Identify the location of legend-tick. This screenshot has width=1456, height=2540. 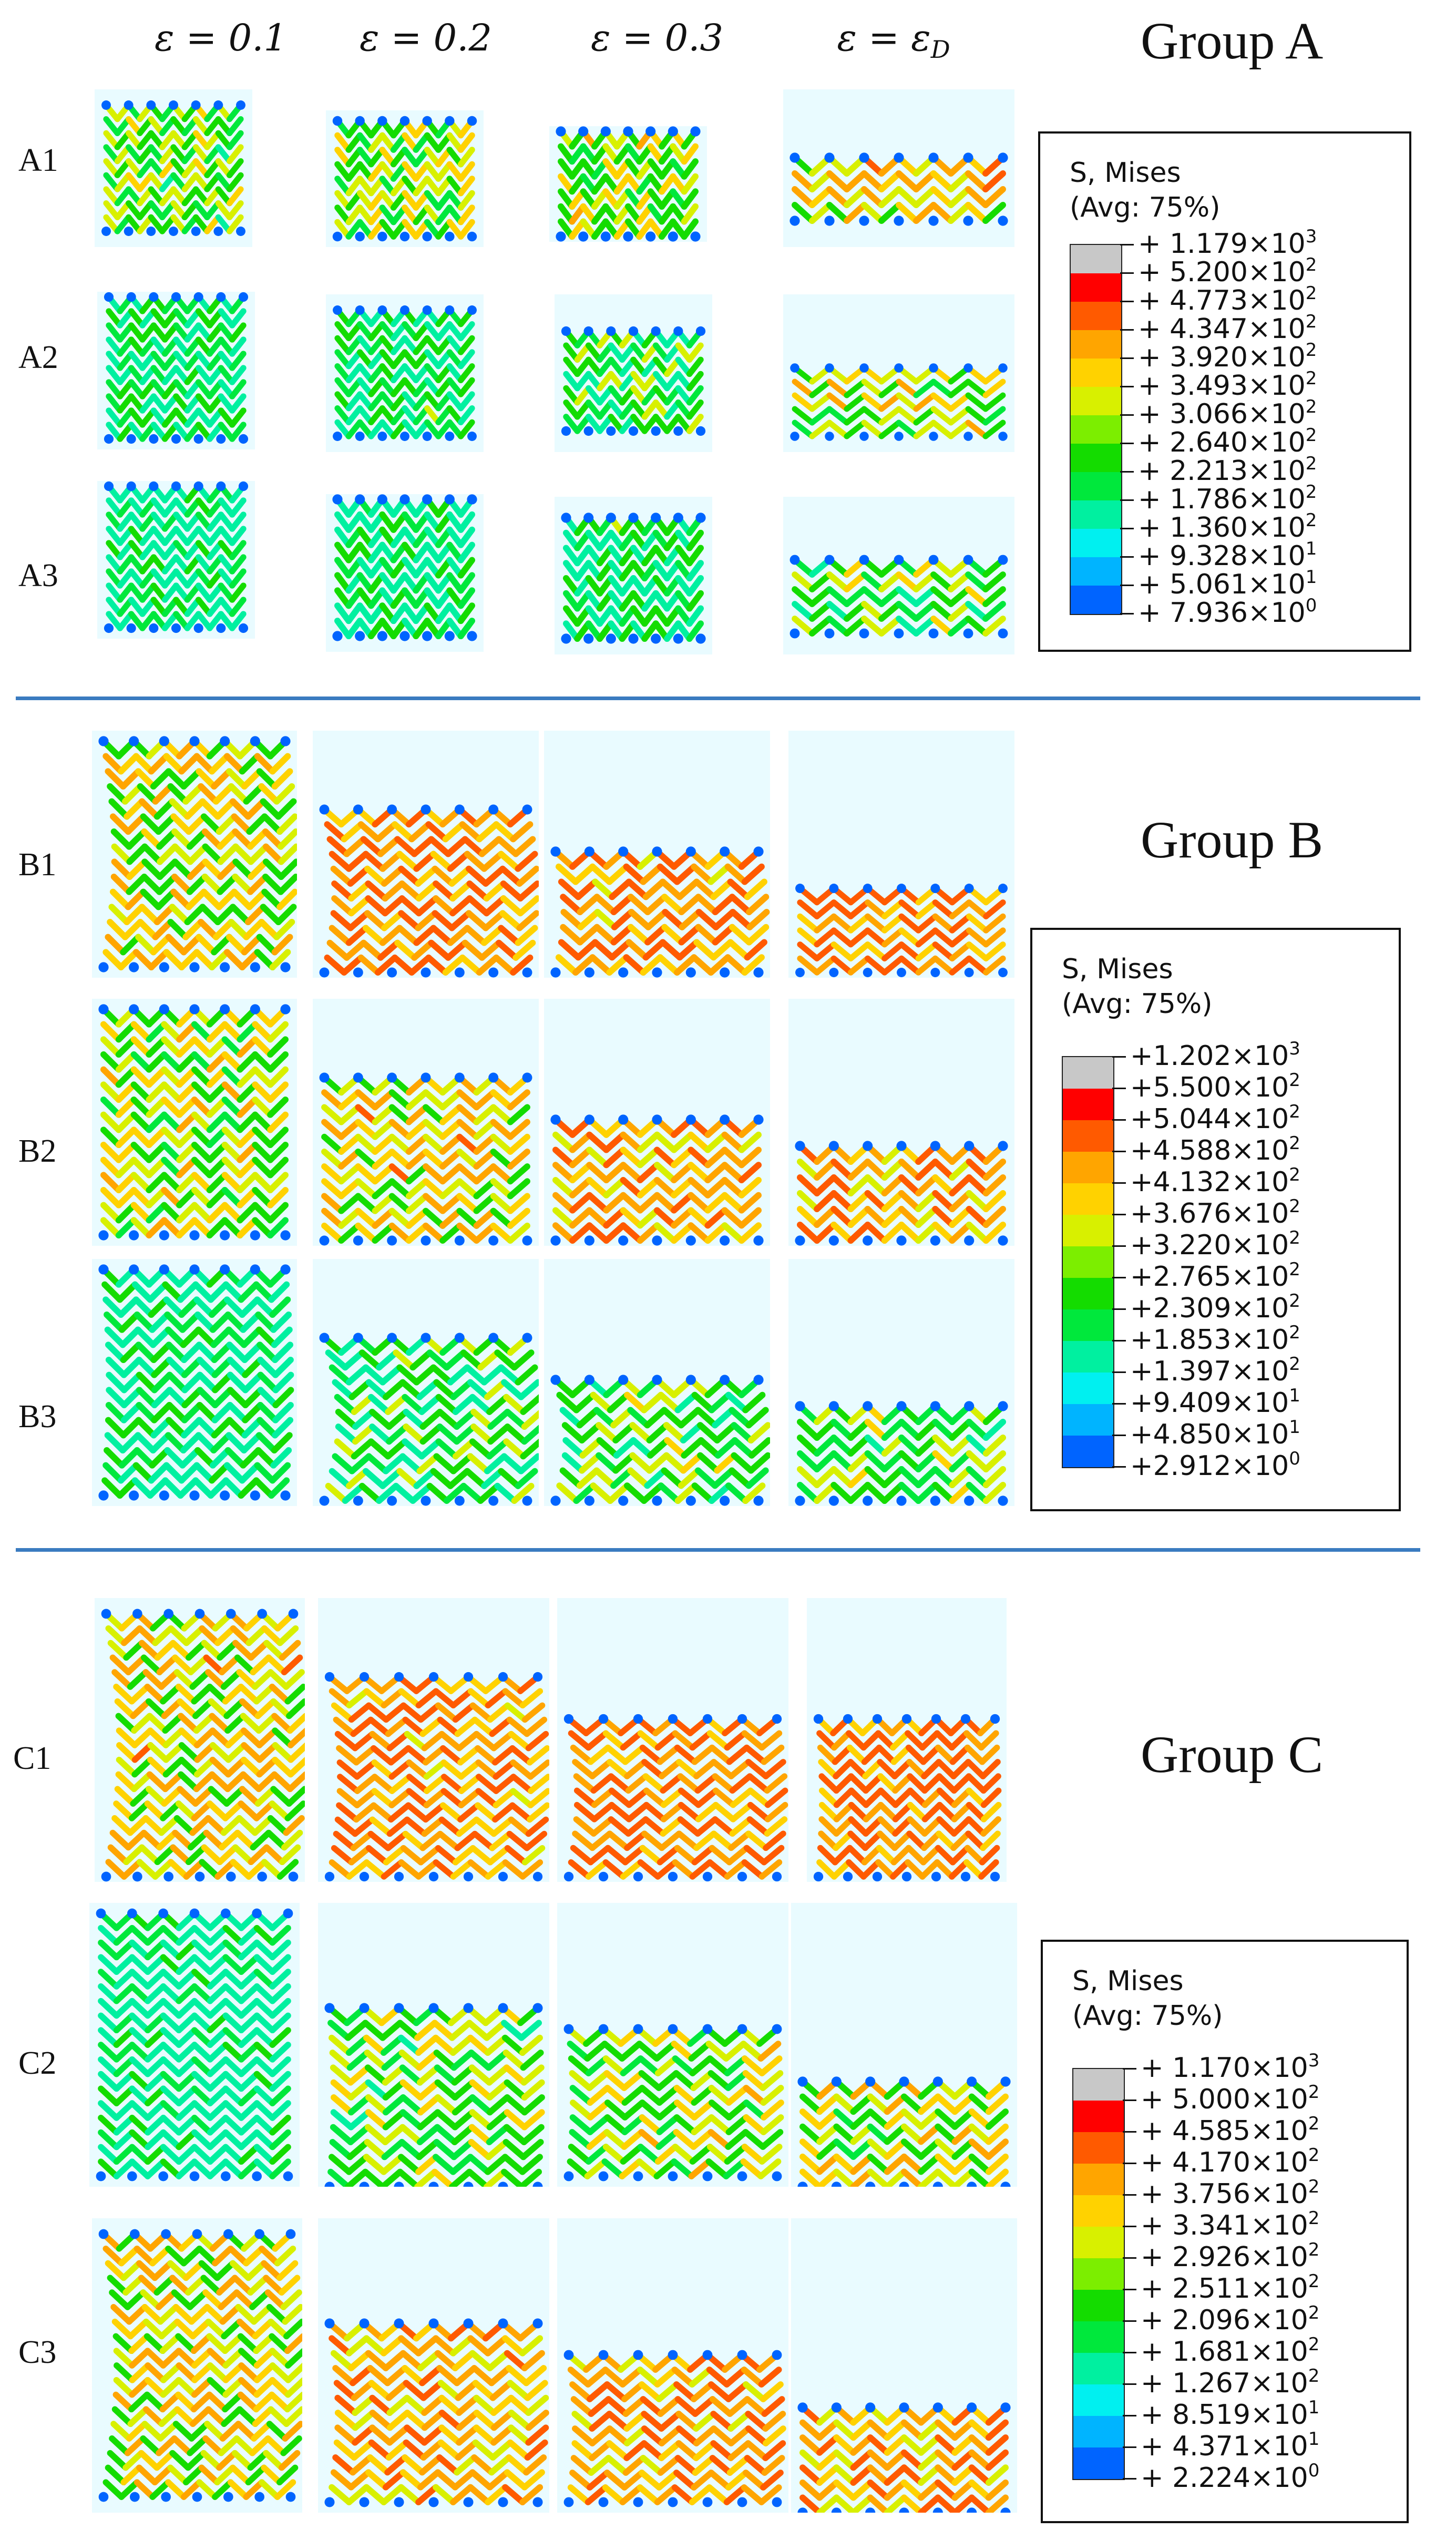
(1127, 273).